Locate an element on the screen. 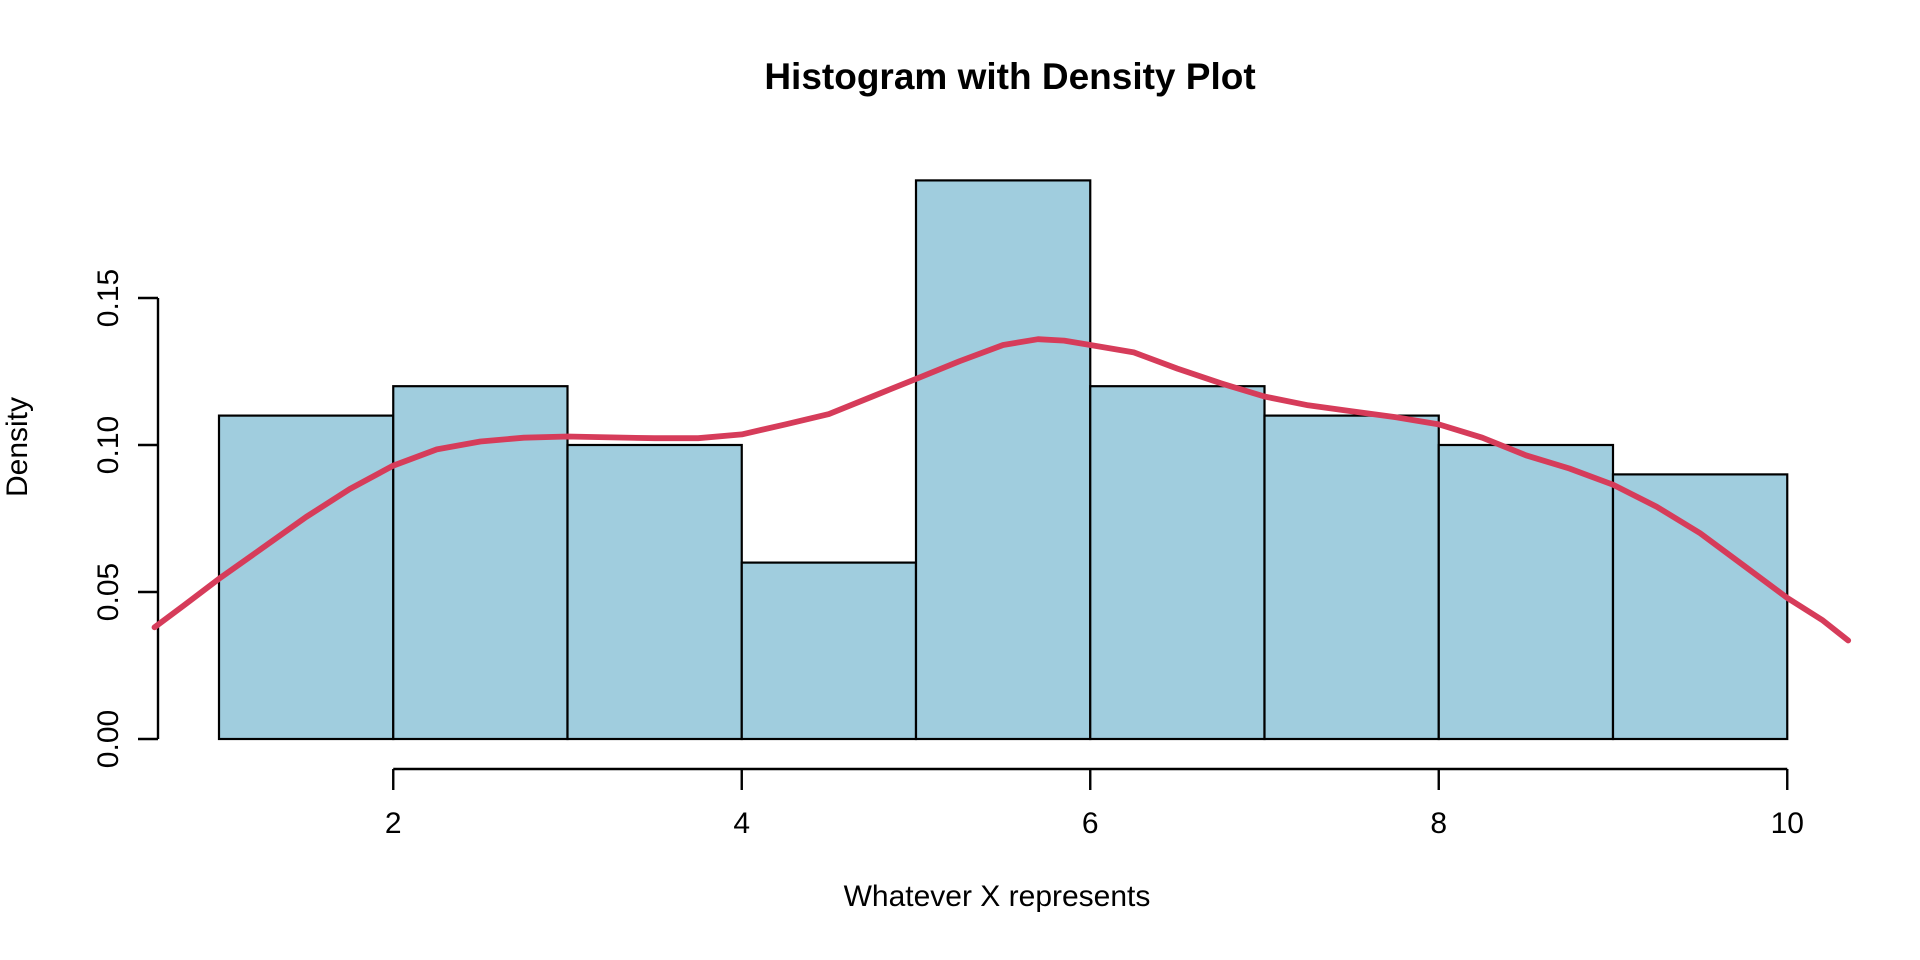 Image resolution: width=1920 pixels, height=960 pixels. y-axis-label: Density is located at coordinates (17, 447).